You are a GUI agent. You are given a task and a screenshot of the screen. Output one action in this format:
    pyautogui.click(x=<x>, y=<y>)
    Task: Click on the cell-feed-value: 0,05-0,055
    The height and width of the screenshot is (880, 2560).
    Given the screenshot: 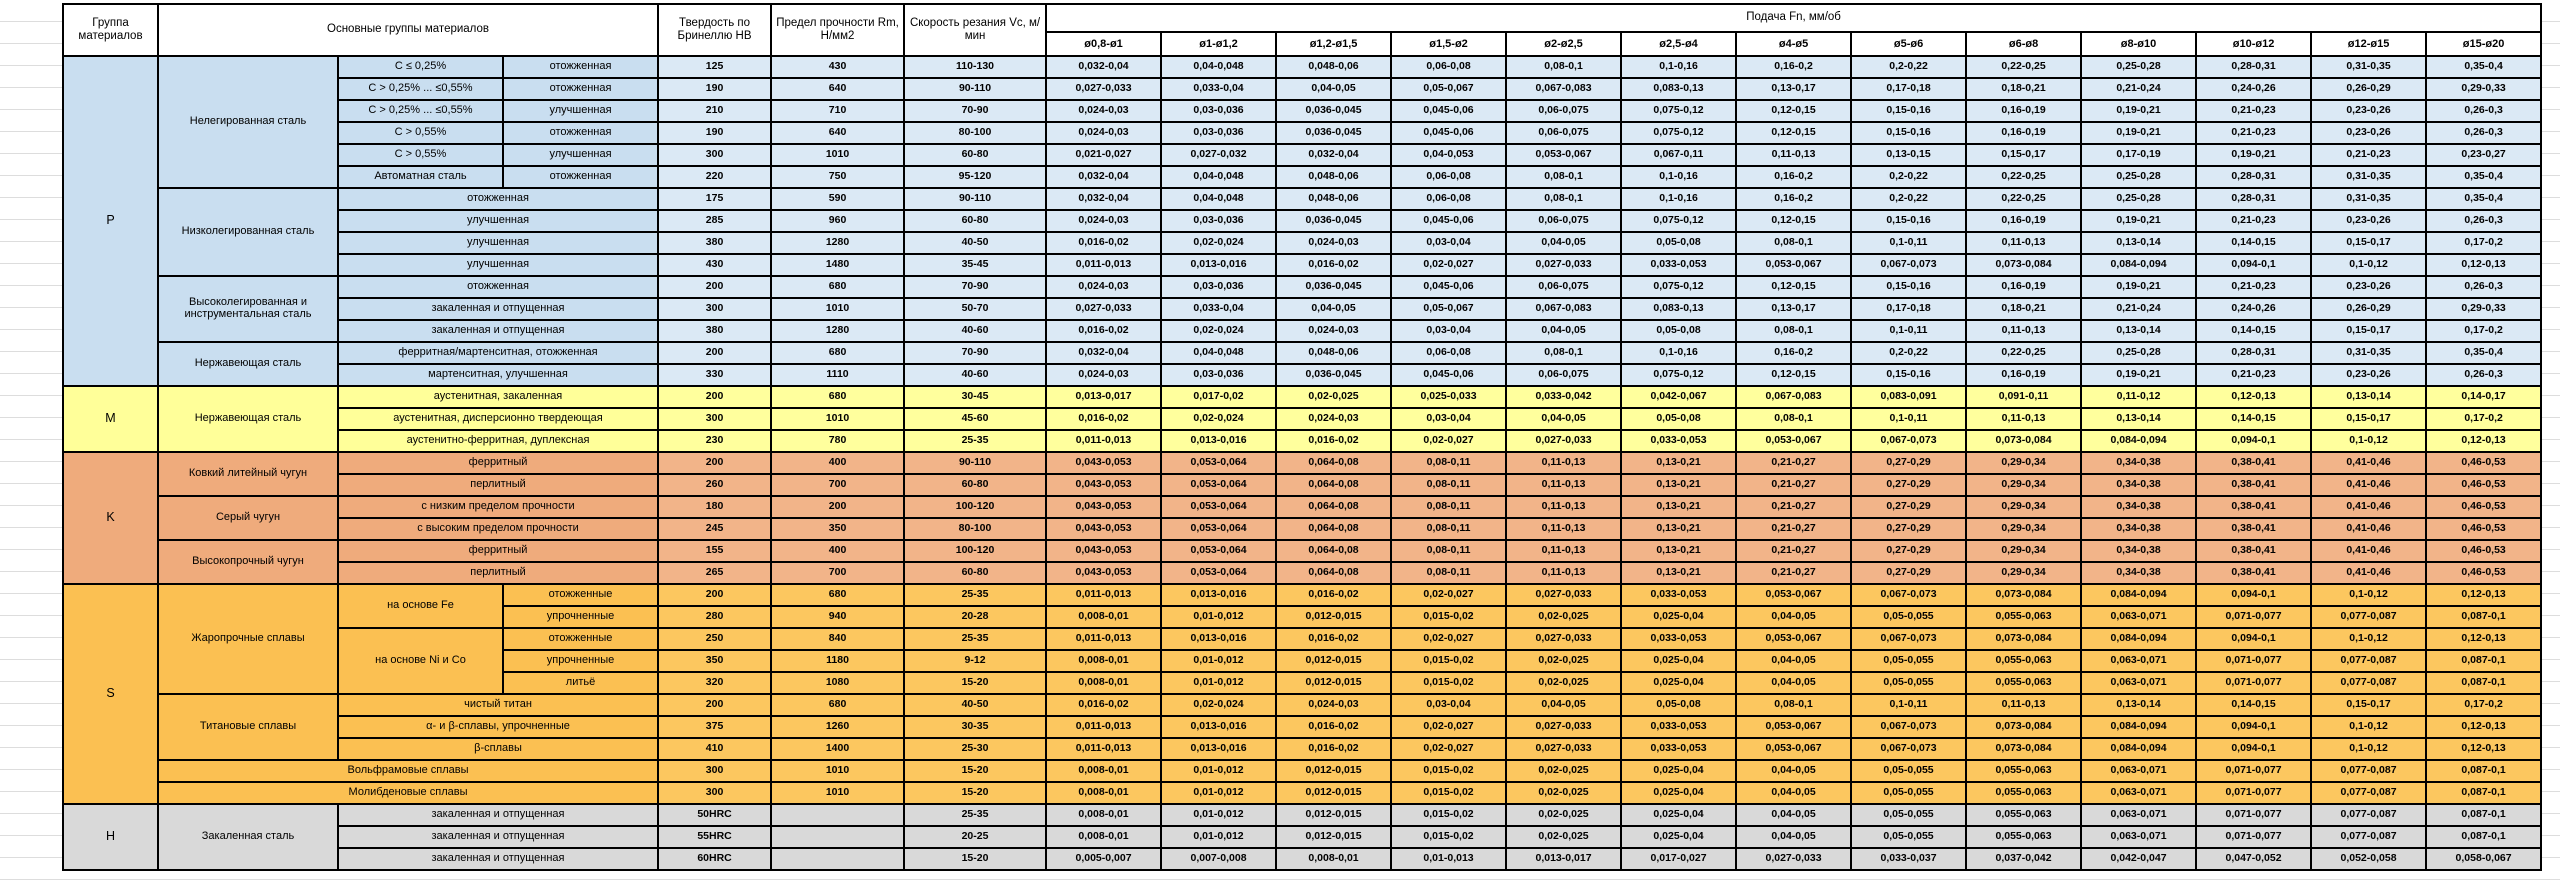 What is the action you would take?
    pyautogui.click(x=1909, y=837)
    